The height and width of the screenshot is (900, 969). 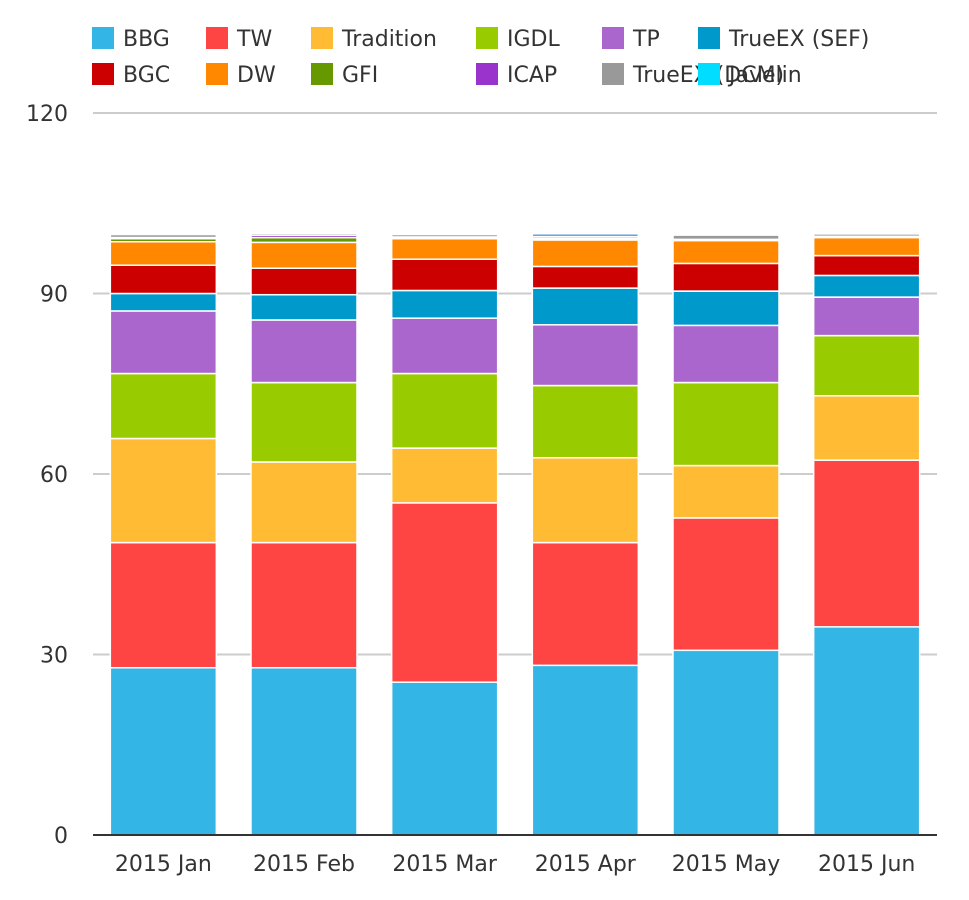 What do you see at coordinates (631, 39) in the screenshot?
I see `legend-item-tp: TP` at bounding box center [631, 39].